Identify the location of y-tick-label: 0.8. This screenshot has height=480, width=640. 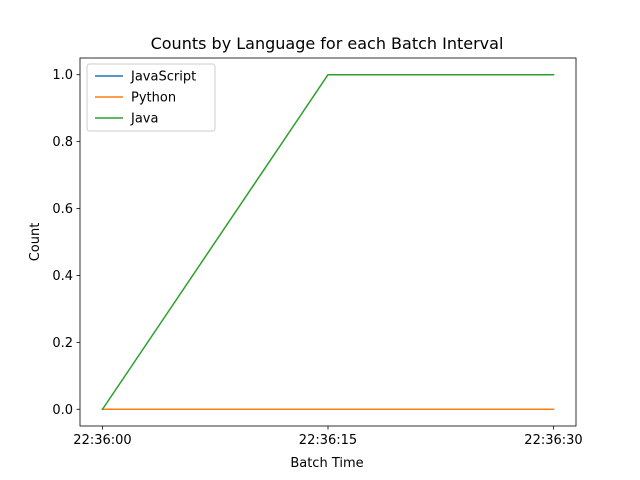
(62, 142).